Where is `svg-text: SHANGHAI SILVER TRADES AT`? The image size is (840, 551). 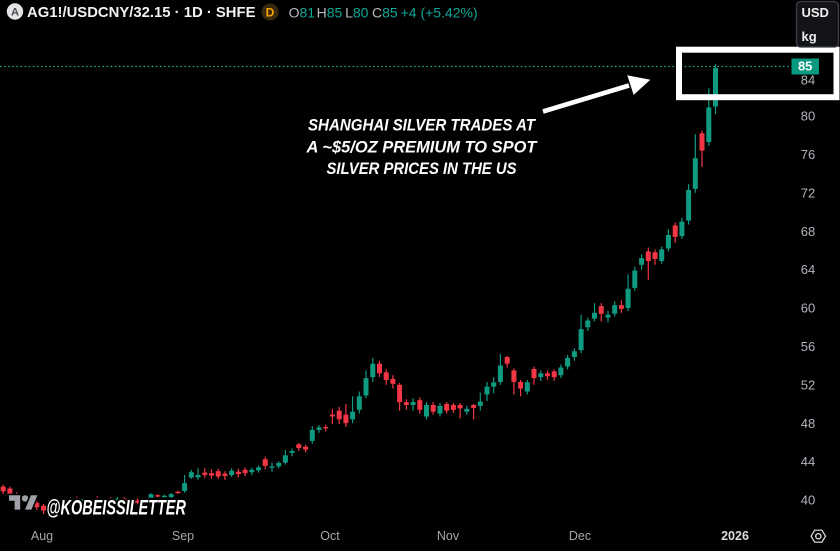
svg-text: SHANGHAI SILVER TRADES AT is located at coordinates (422, 125).